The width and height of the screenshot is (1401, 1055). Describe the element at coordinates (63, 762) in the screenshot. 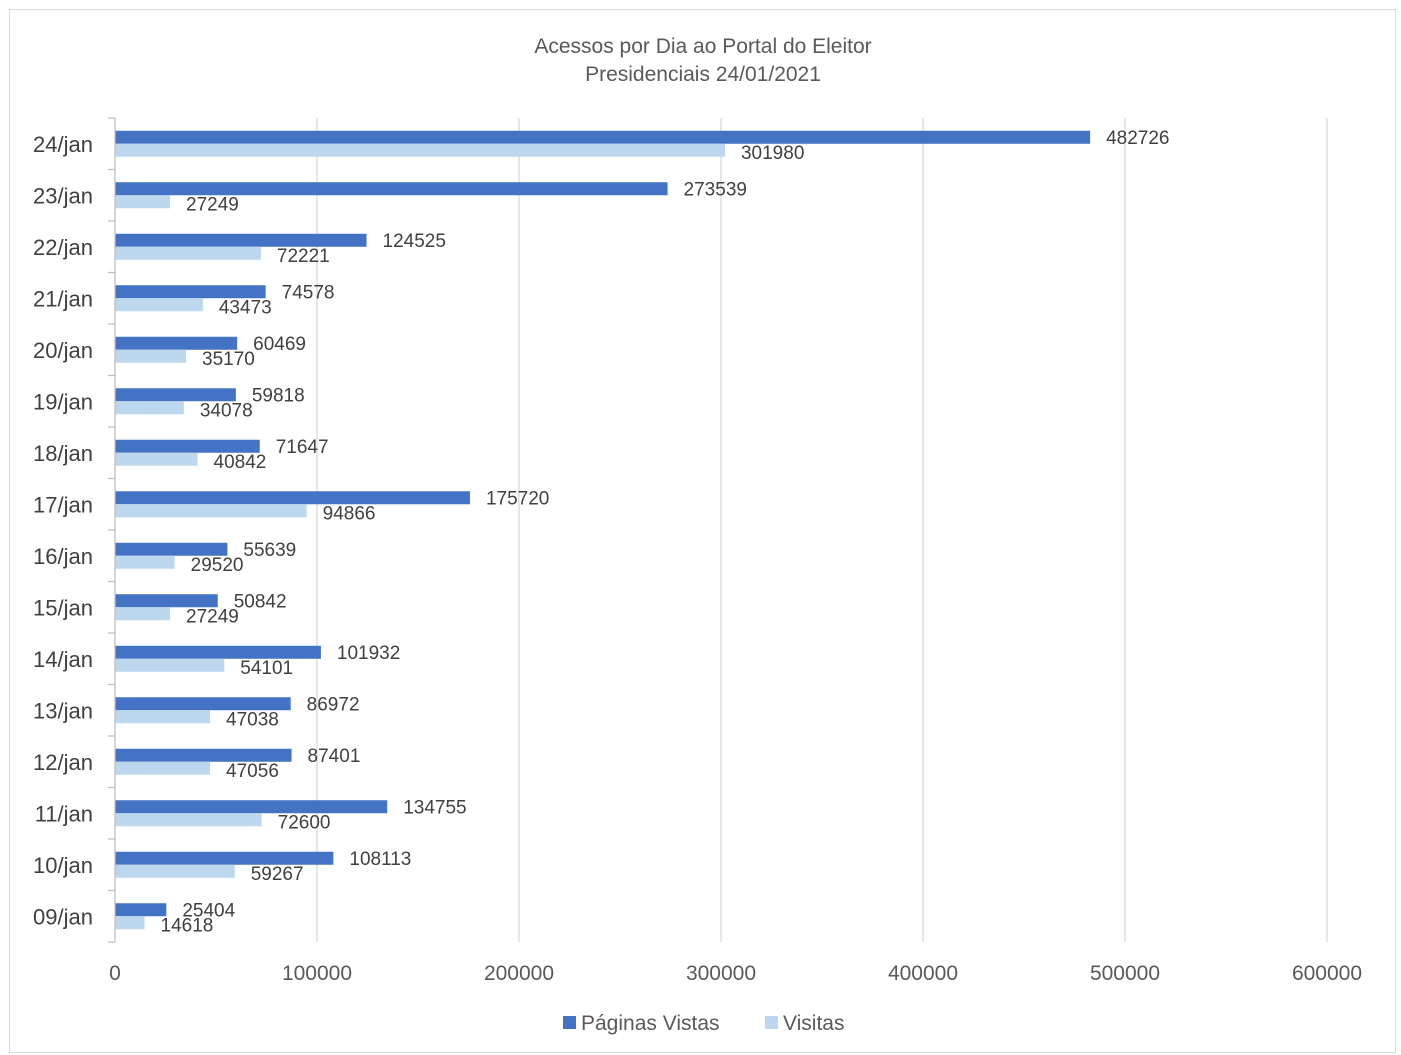

I see `category-label: 12/jan` at that location.